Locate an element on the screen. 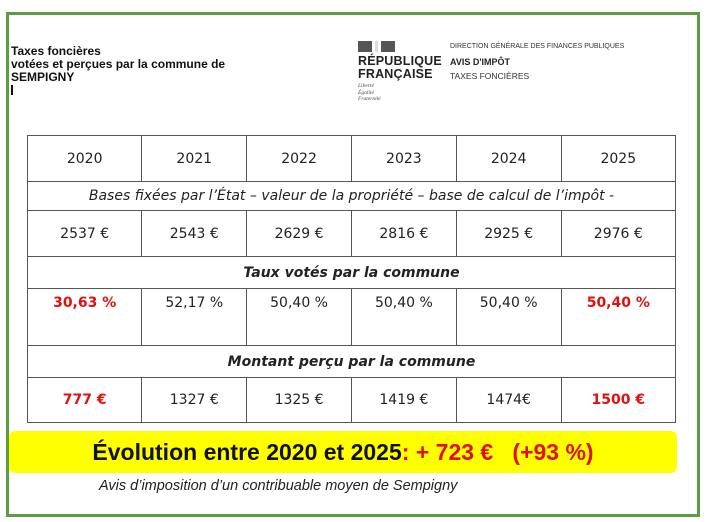  base-cell: 2537 € is located at coordinates (84, 233).